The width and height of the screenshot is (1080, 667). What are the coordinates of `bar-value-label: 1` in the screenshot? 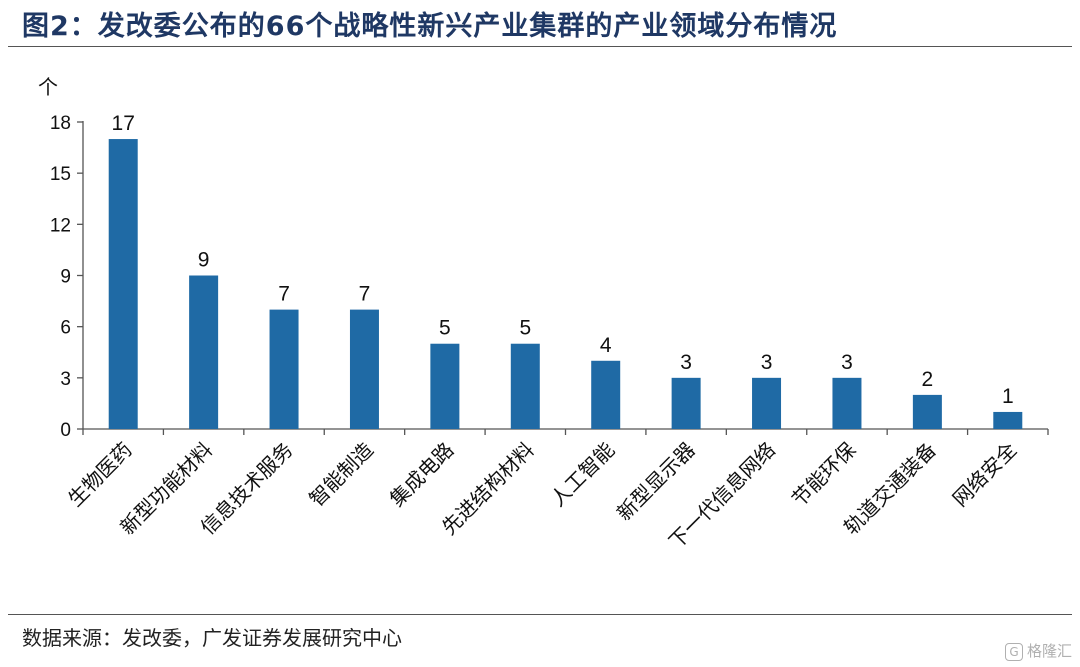 It's located at (1008, 396).